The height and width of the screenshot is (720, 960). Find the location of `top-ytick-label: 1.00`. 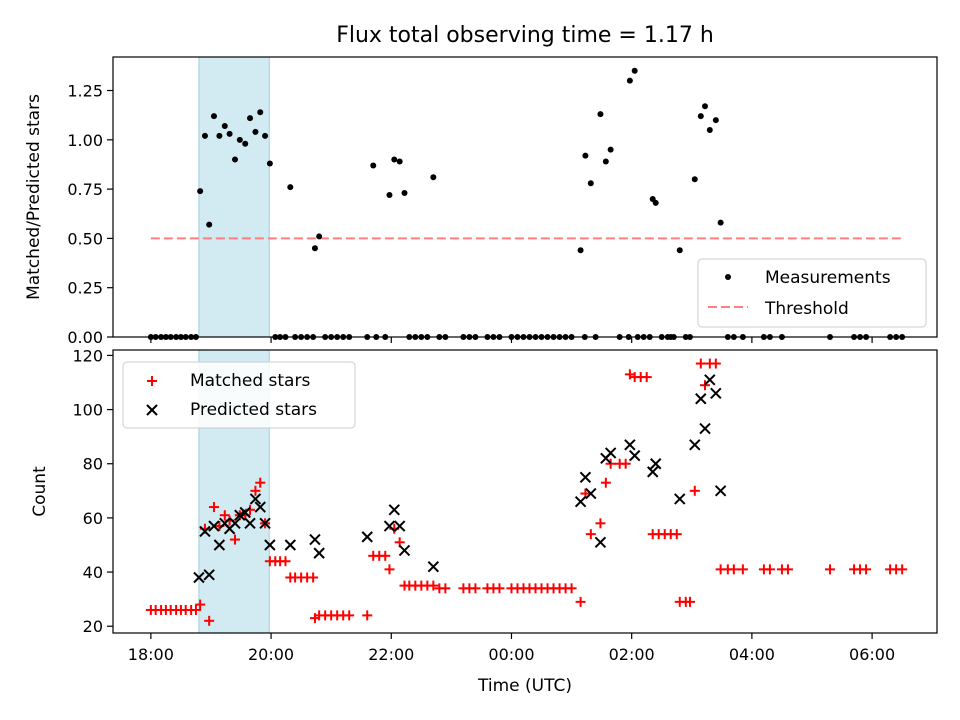

top-ytick-label: 1.00 is located at coordinates (85, 140).